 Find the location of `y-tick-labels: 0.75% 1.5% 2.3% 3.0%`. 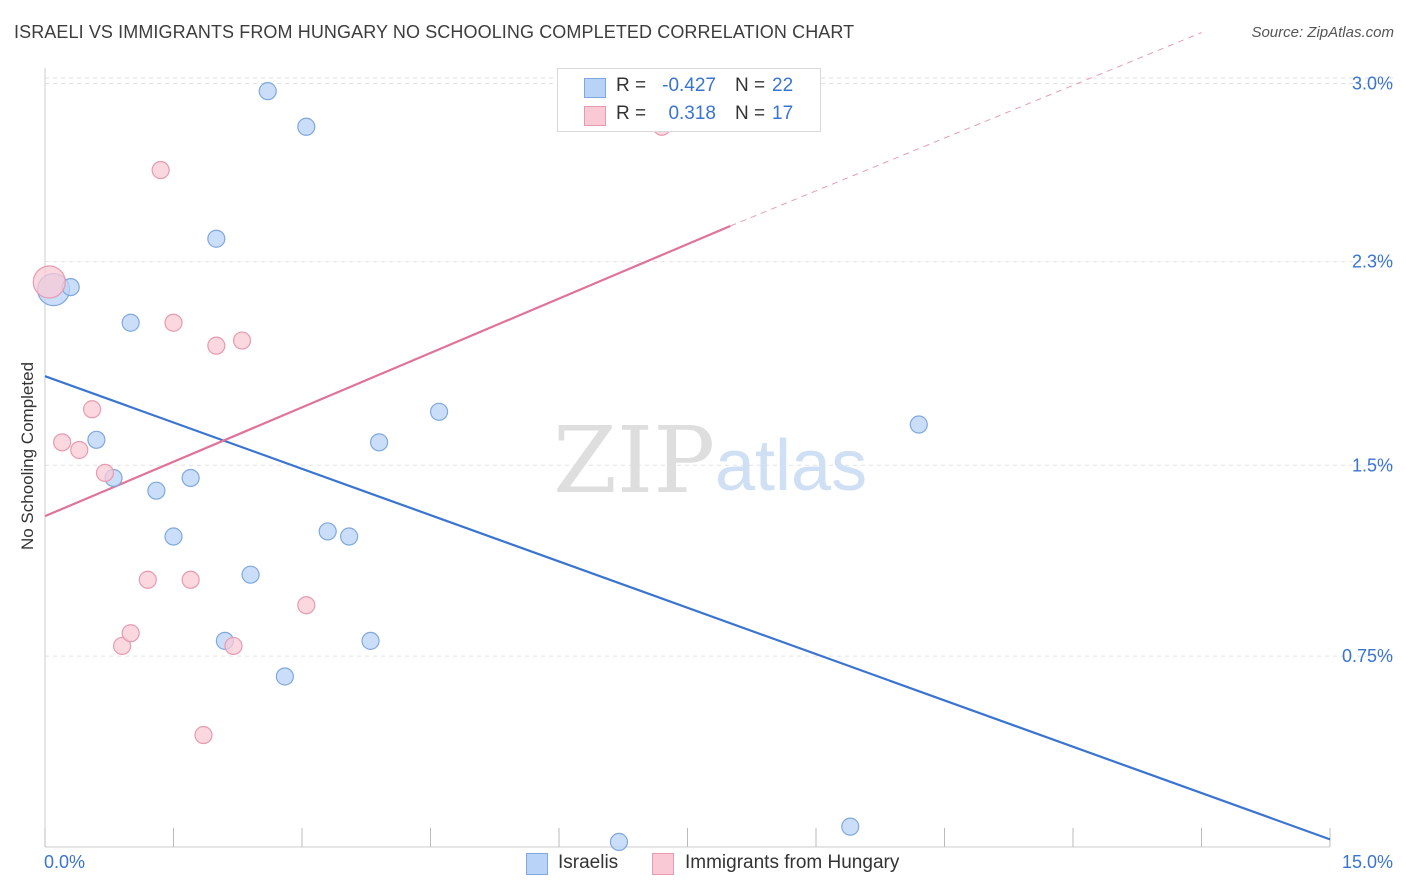

y-tick-labels: 0.75% 1.5% 2.3% 3.0% is located at coordinates (1367, 370).